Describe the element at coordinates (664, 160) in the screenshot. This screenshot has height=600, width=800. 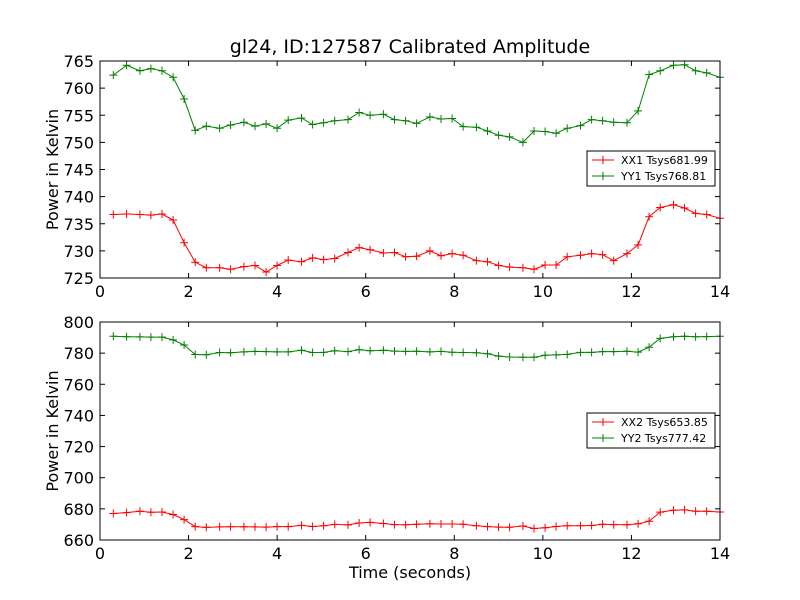
I see `legend-label: XX1 Tsys681.99` at that location.